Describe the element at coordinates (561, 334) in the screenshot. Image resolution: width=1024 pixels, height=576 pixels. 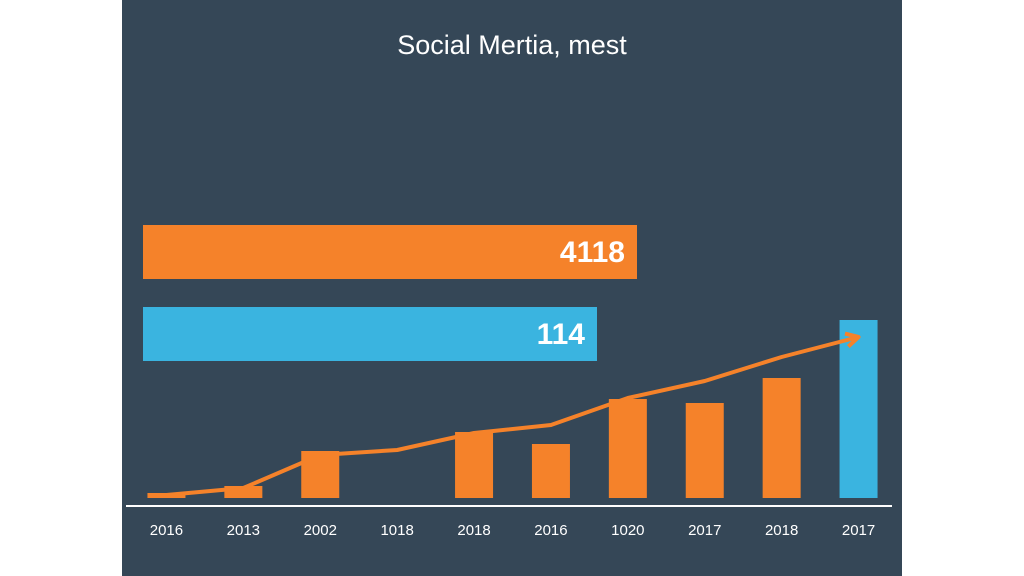
I see `callout-label: 114` at that location.